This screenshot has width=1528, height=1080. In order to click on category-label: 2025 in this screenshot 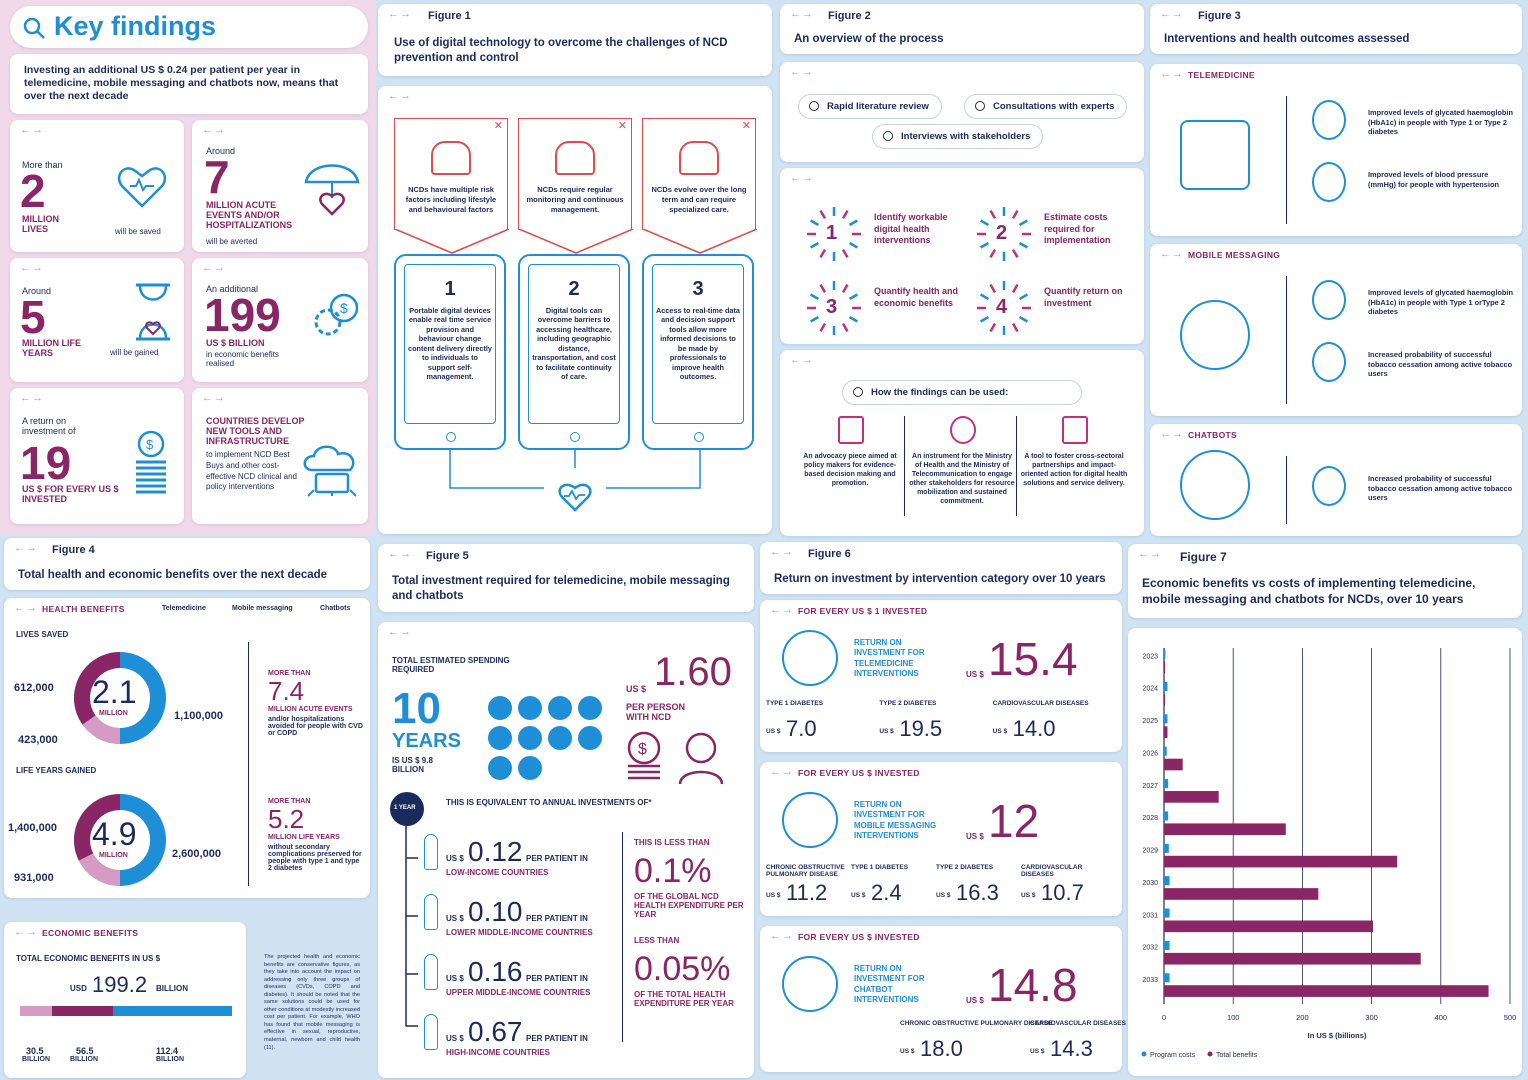, I will do `click(1150, 721)`.